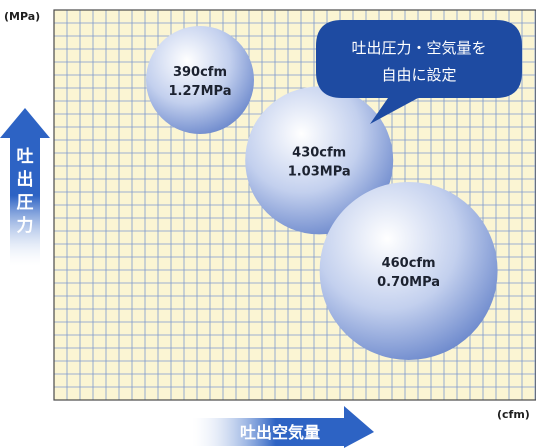 This screenshot has height=448, width=536. Describe the element at coordinates (513, 414) in the screenshot. I see `x-axis-unit: (cfm)` at that location.